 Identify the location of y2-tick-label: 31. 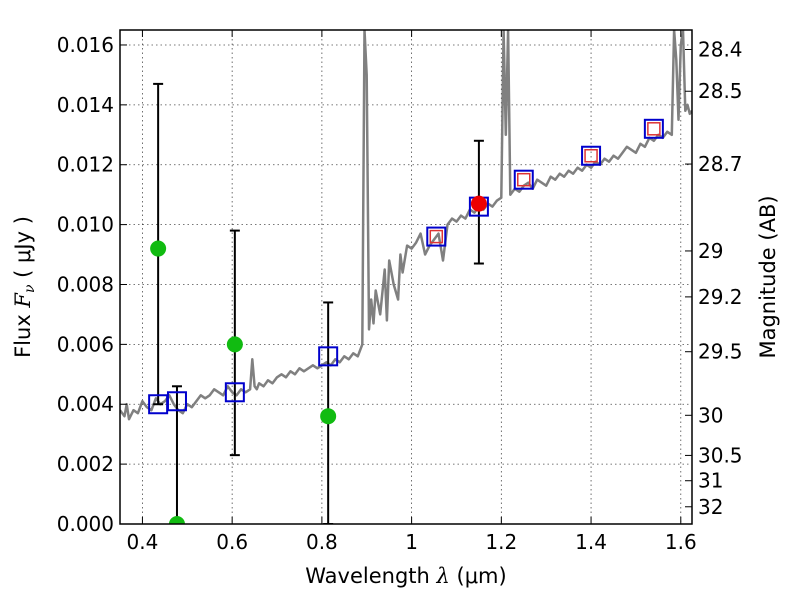
(710, 481).